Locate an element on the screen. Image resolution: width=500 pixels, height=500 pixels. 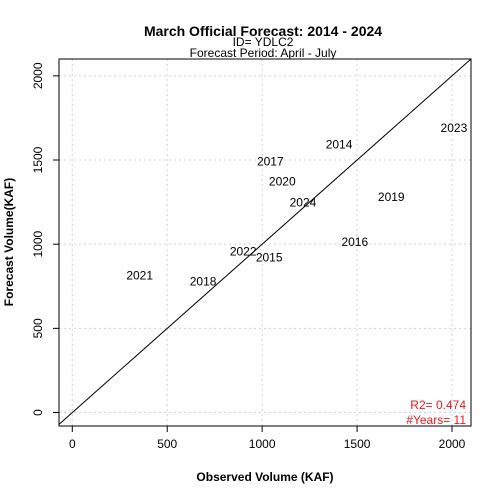
x-tick-label-0: 0 is located at coordinates (72, 444).